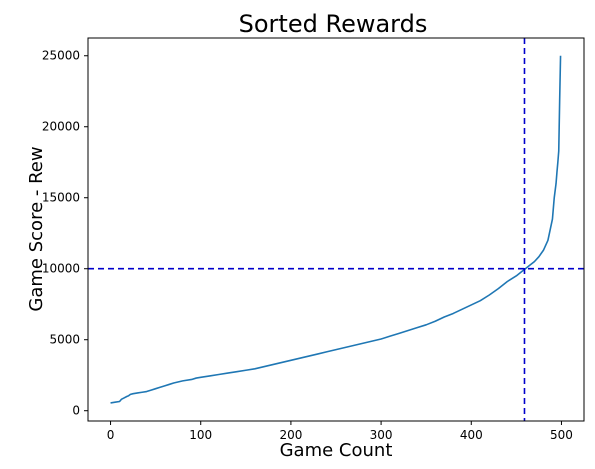  I want to click on y-tick-label: 0, so click(76, 411).